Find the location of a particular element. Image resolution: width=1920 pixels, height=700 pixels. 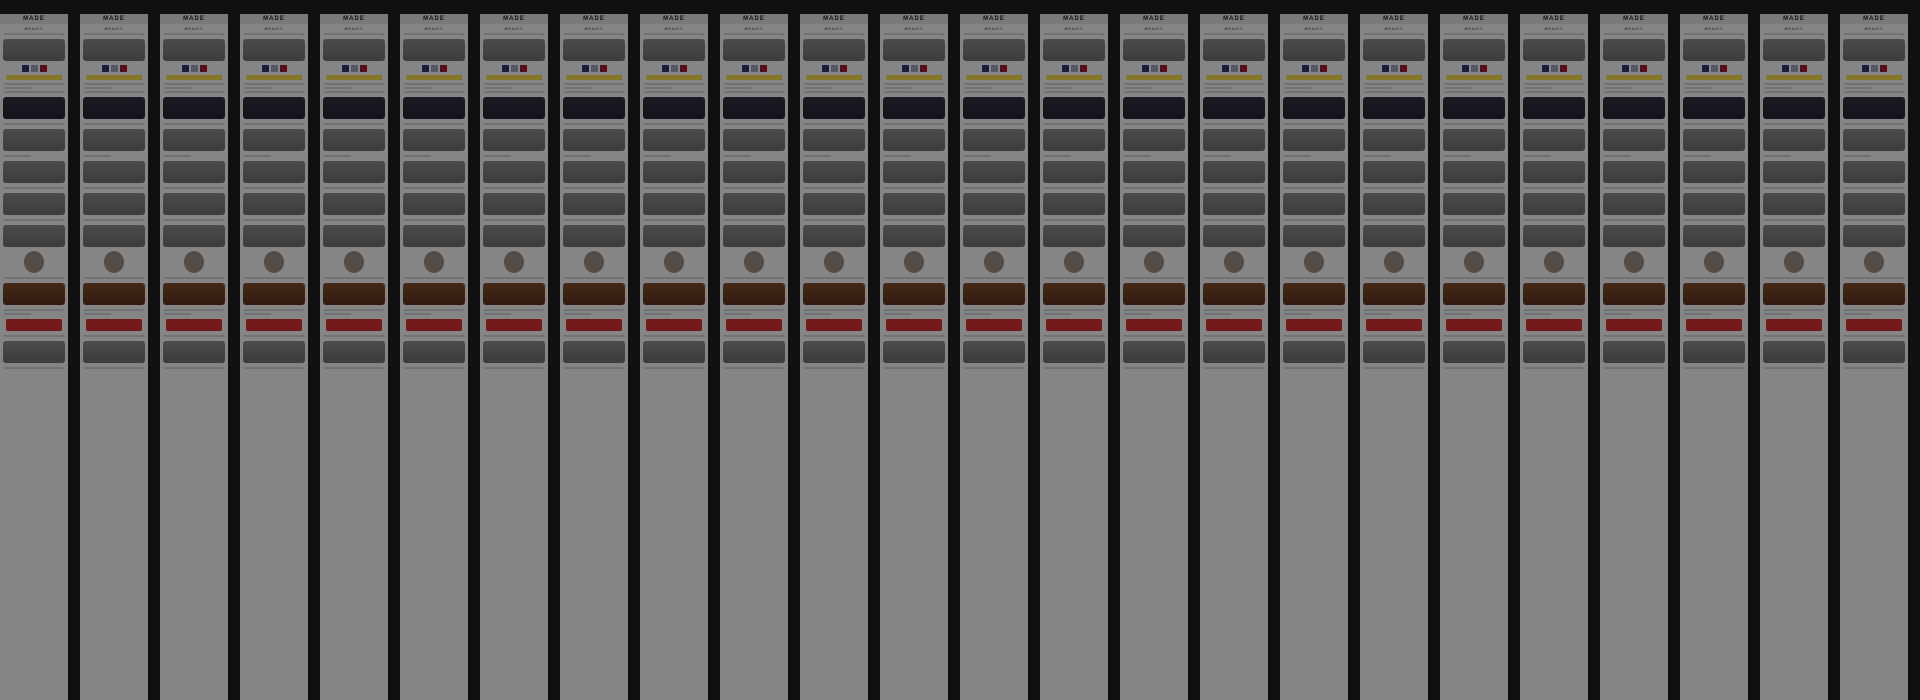

brand-logo: MADE is located at coordinates (274, 19).